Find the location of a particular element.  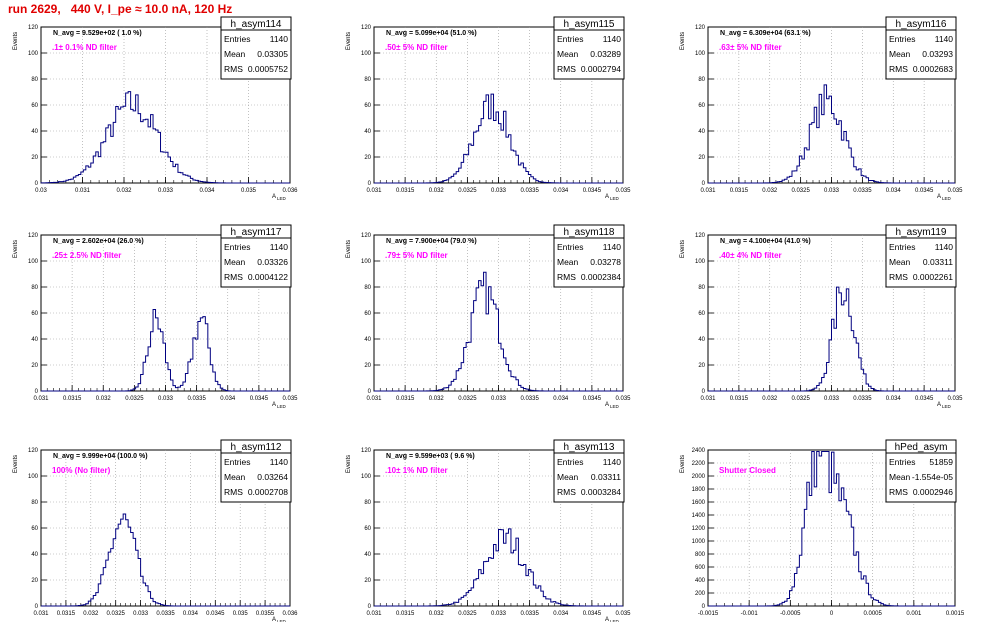

x-tick-label: 0 is located at coordinates (832, 614).